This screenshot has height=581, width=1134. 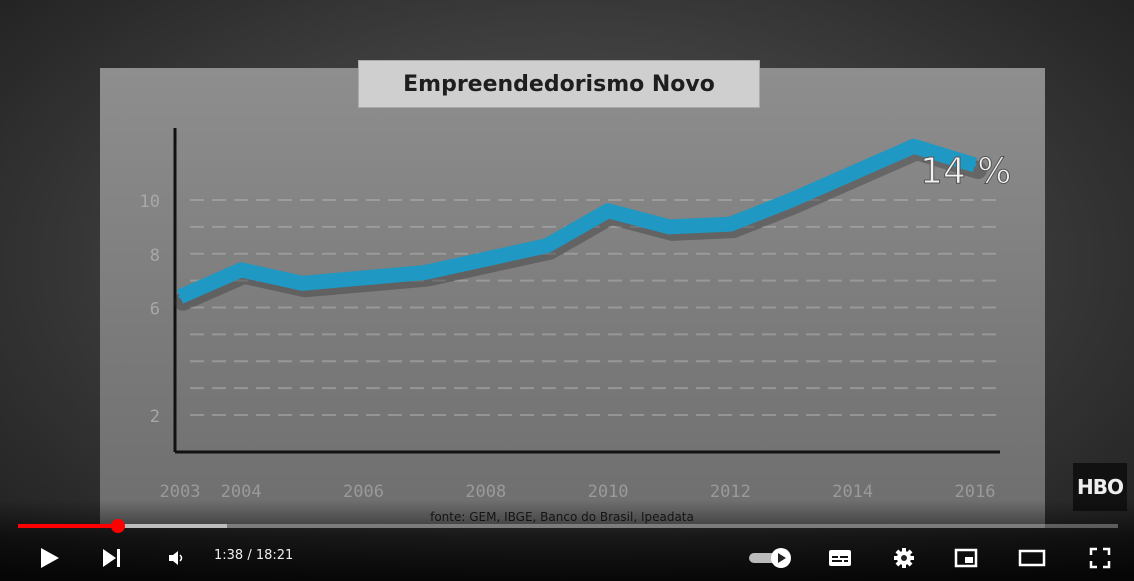 I want to click on duration: 18:21, so click(x=274, y=555).